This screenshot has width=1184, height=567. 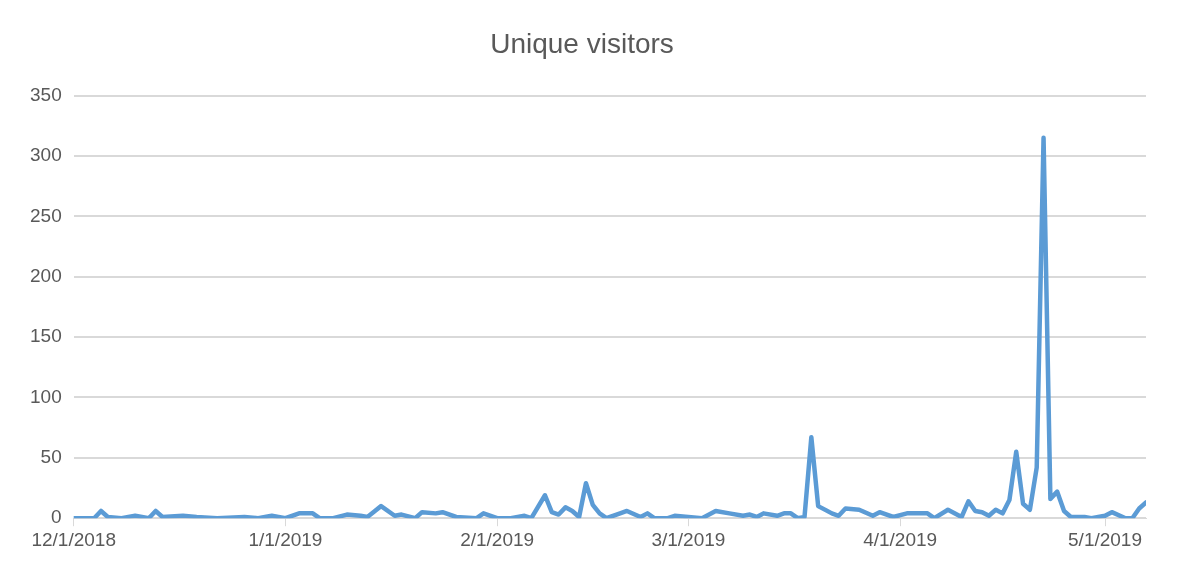 What do you see at coordinates (56, 517) in the screenshot?
I see `y-tick-label: 0` at bounding box center [56, 517].